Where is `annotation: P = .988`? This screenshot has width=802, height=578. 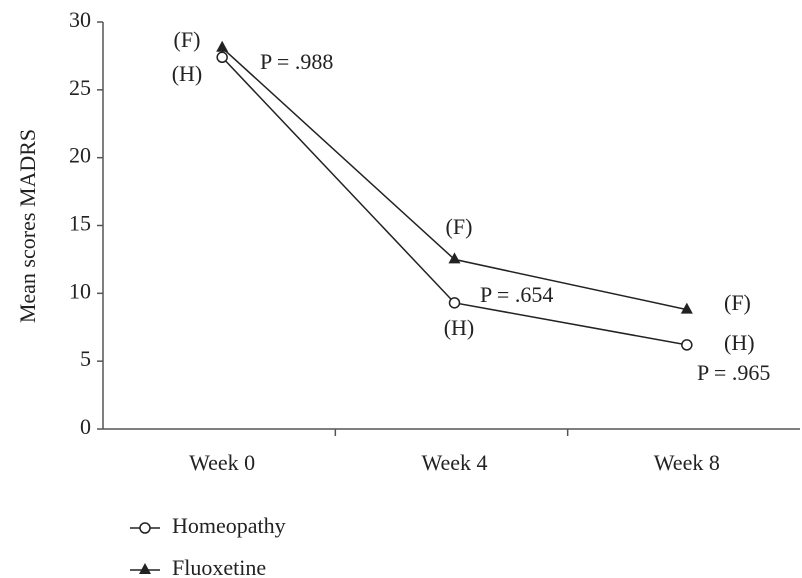
annotation: P = .988 is located at coordinates (296, 61).